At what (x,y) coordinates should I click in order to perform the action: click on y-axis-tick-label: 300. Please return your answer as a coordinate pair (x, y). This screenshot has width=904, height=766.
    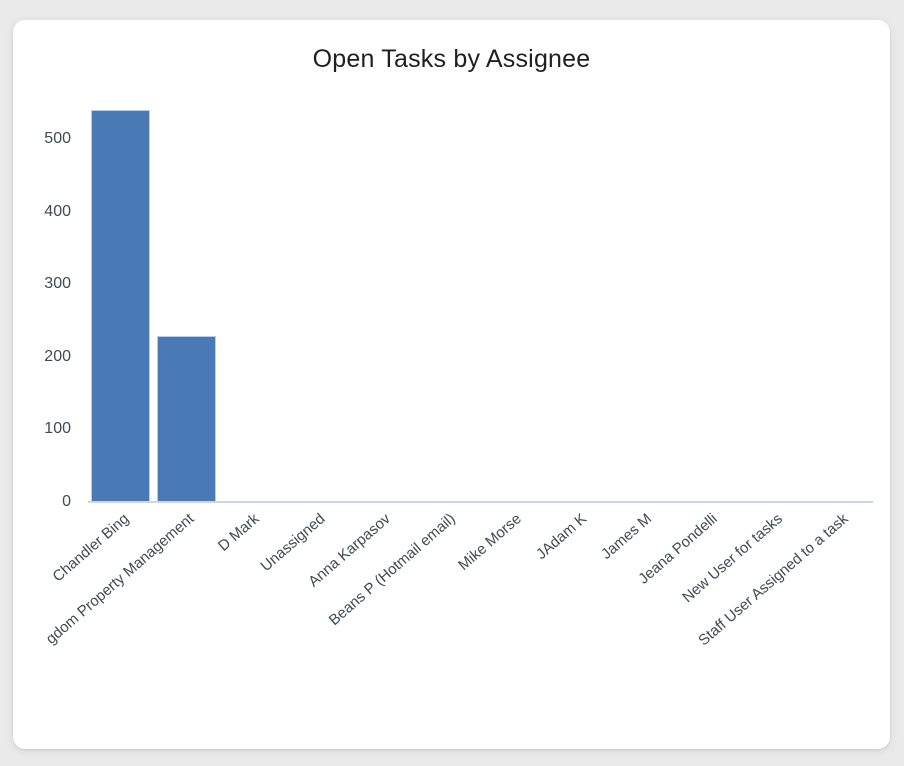
    Looking at the image, I should click on (57, 284).